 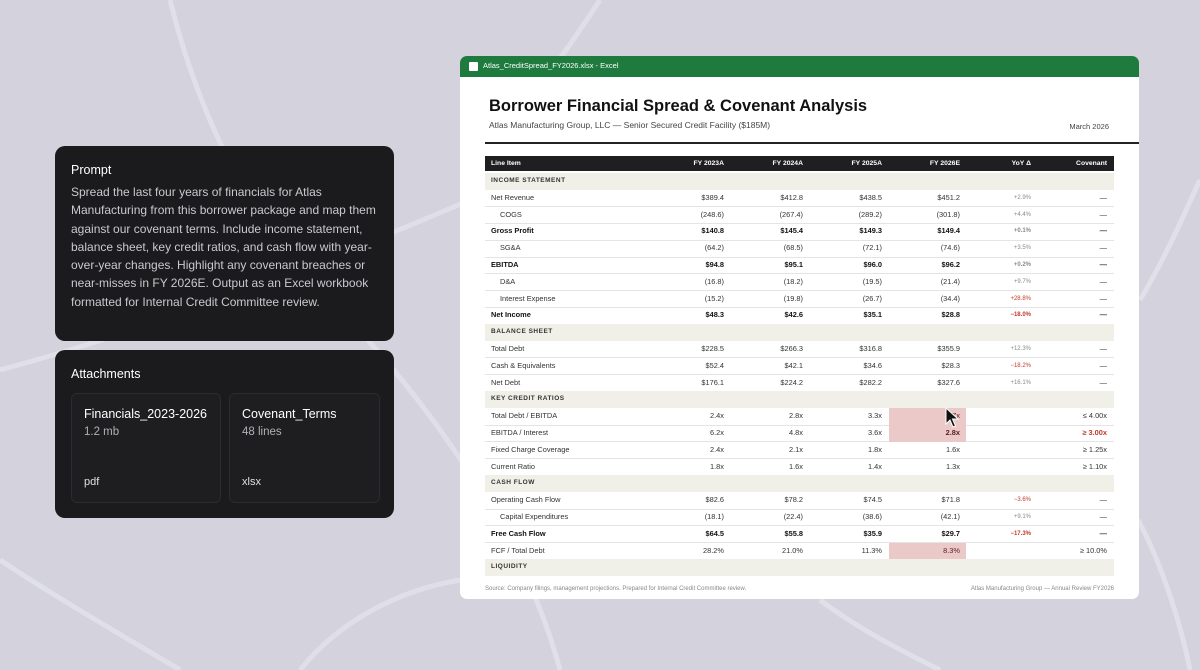 I want to click on cell-value: $74.5, so click(x=873, y=500).